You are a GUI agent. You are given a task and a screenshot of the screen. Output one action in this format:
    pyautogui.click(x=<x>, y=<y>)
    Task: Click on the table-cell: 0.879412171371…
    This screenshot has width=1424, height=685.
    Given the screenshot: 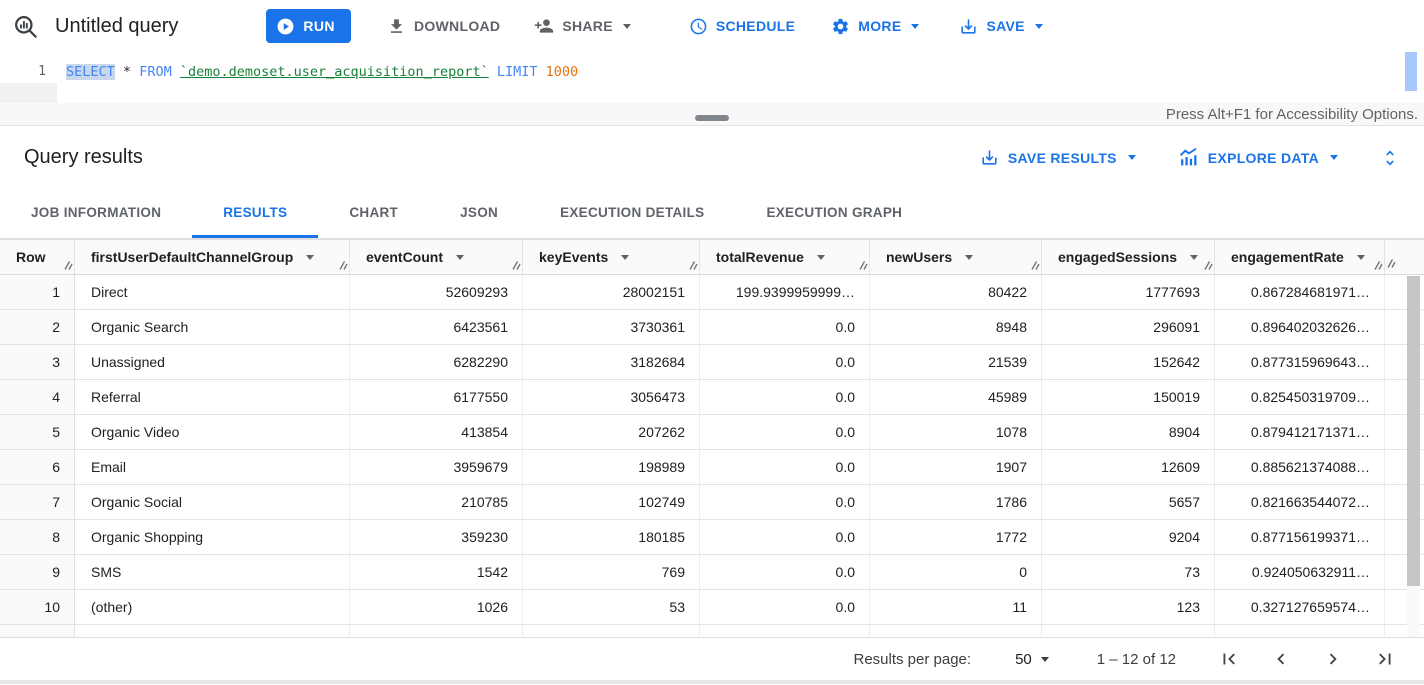 What is the action you would take?
    pyautogui.click(x=1300, y=432)
    